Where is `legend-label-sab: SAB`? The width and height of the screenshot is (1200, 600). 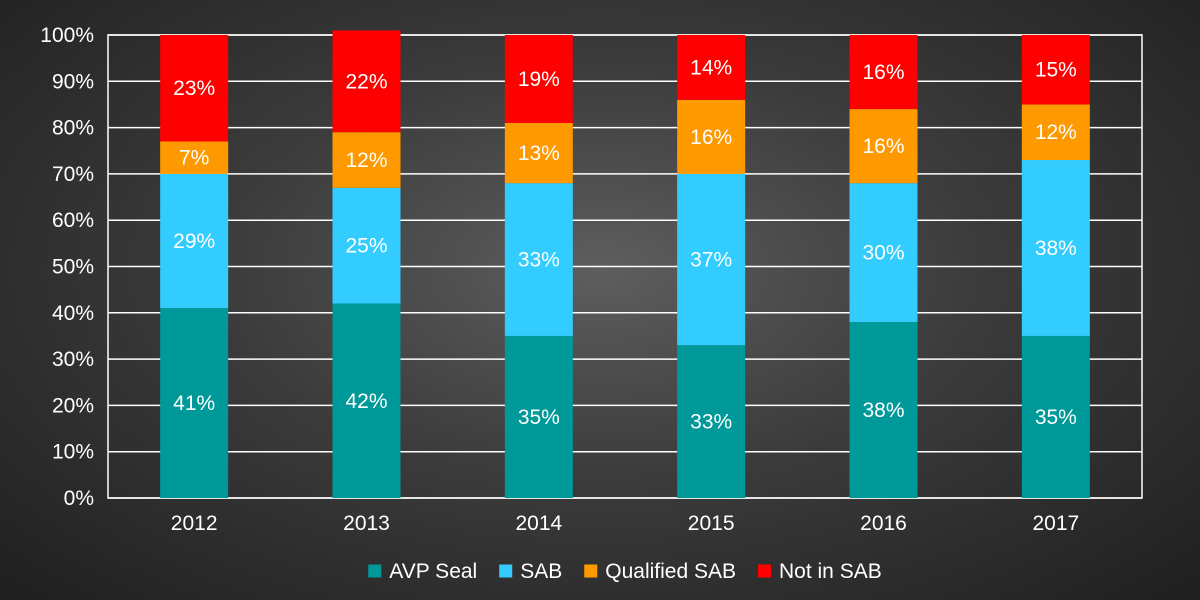 legend-label-sab: SAB is located at coordinates (541, 571).